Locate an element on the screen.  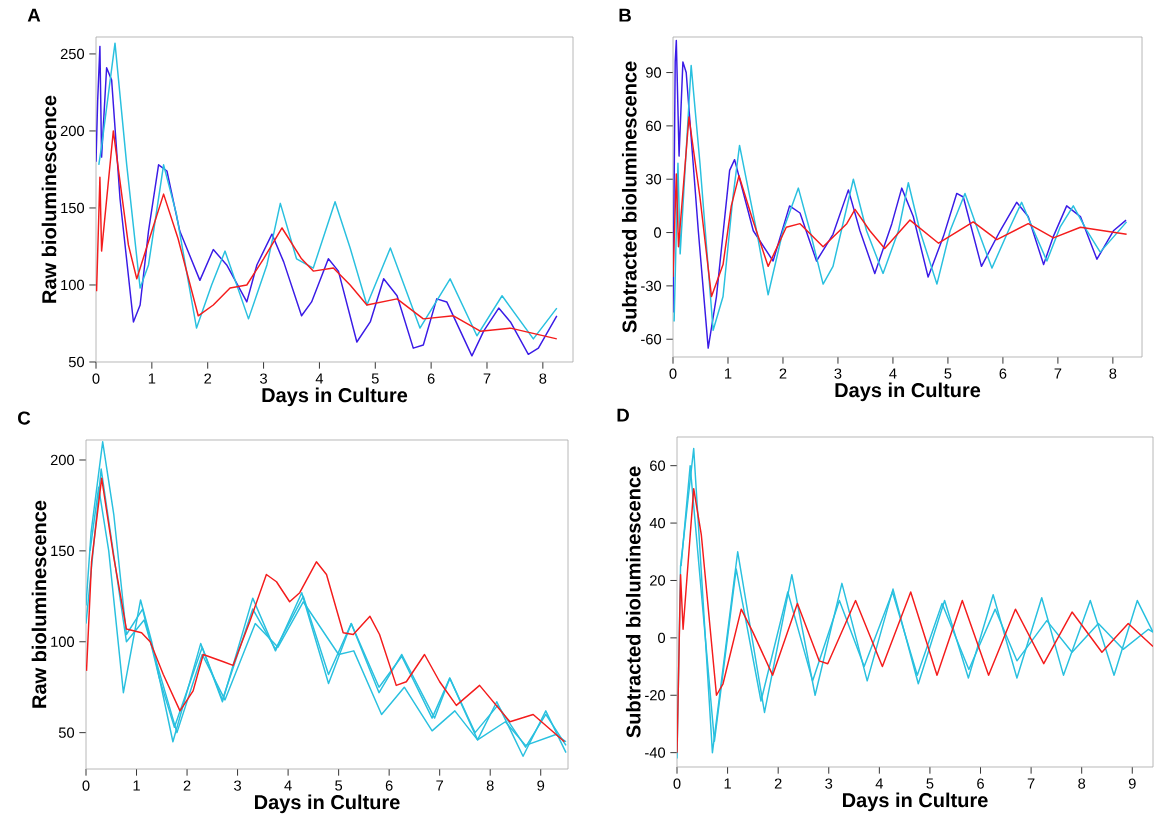
y-tick-label: 30 is located at coordinates (653, 179).